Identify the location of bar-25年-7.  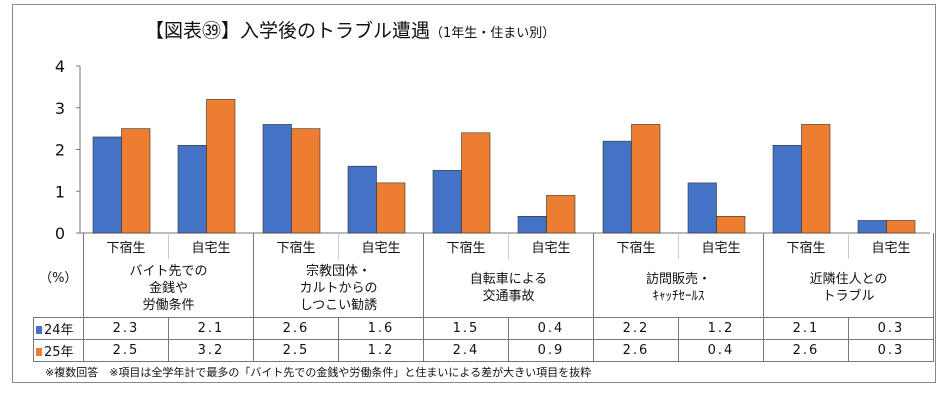
(646, 179).